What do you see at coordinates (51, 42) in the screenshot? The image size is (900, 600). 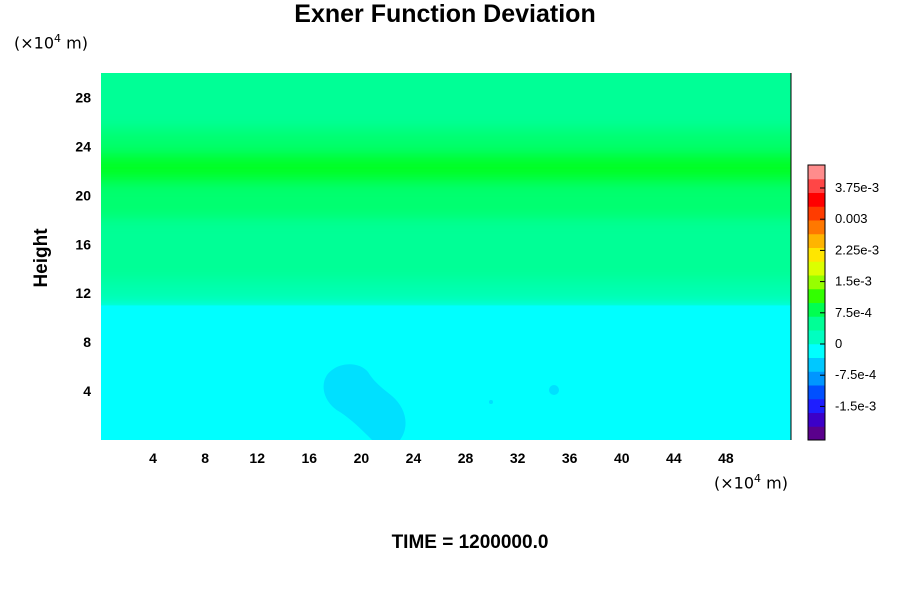 I see `y-axis-unit: (×104 m)` at bounding box center [51, 42].